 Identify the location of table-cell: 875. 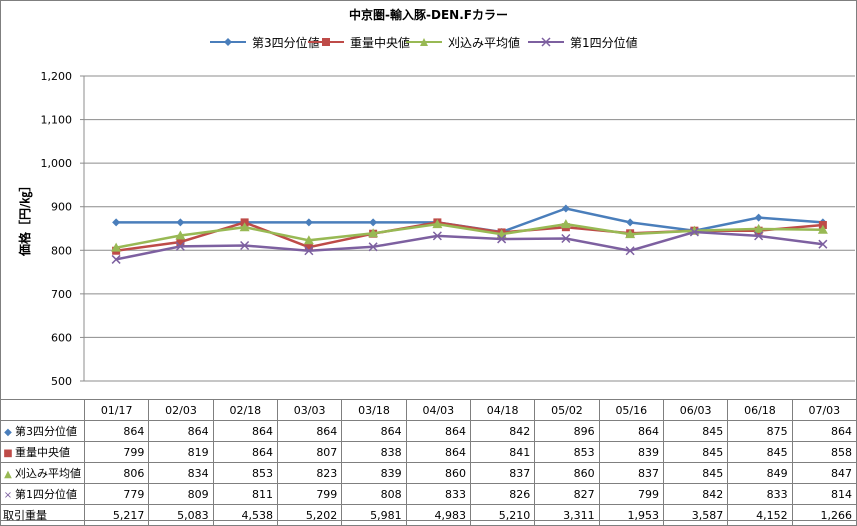
(760, 431).